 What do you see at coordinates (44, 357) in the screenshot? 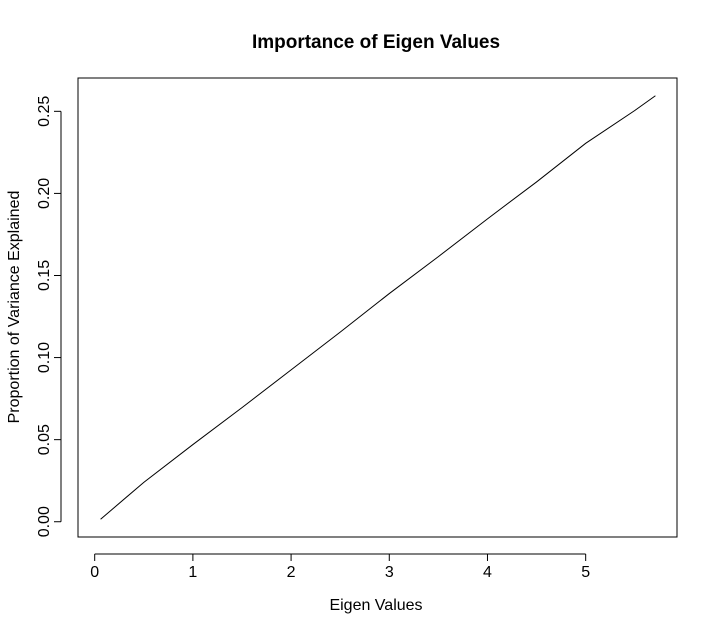
I see `y-tick-label: 0.10` at bounding box center [44, 357].